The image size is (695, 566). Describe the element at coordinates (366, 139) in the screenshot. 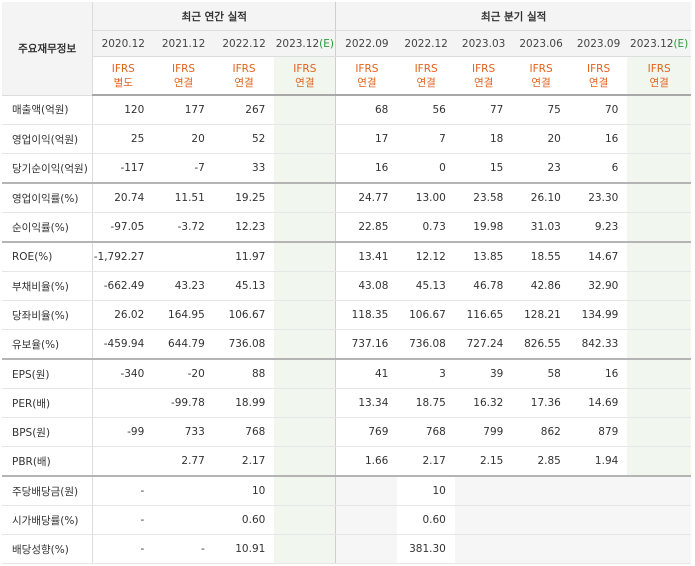

I see `table-cell: 17` at that location.